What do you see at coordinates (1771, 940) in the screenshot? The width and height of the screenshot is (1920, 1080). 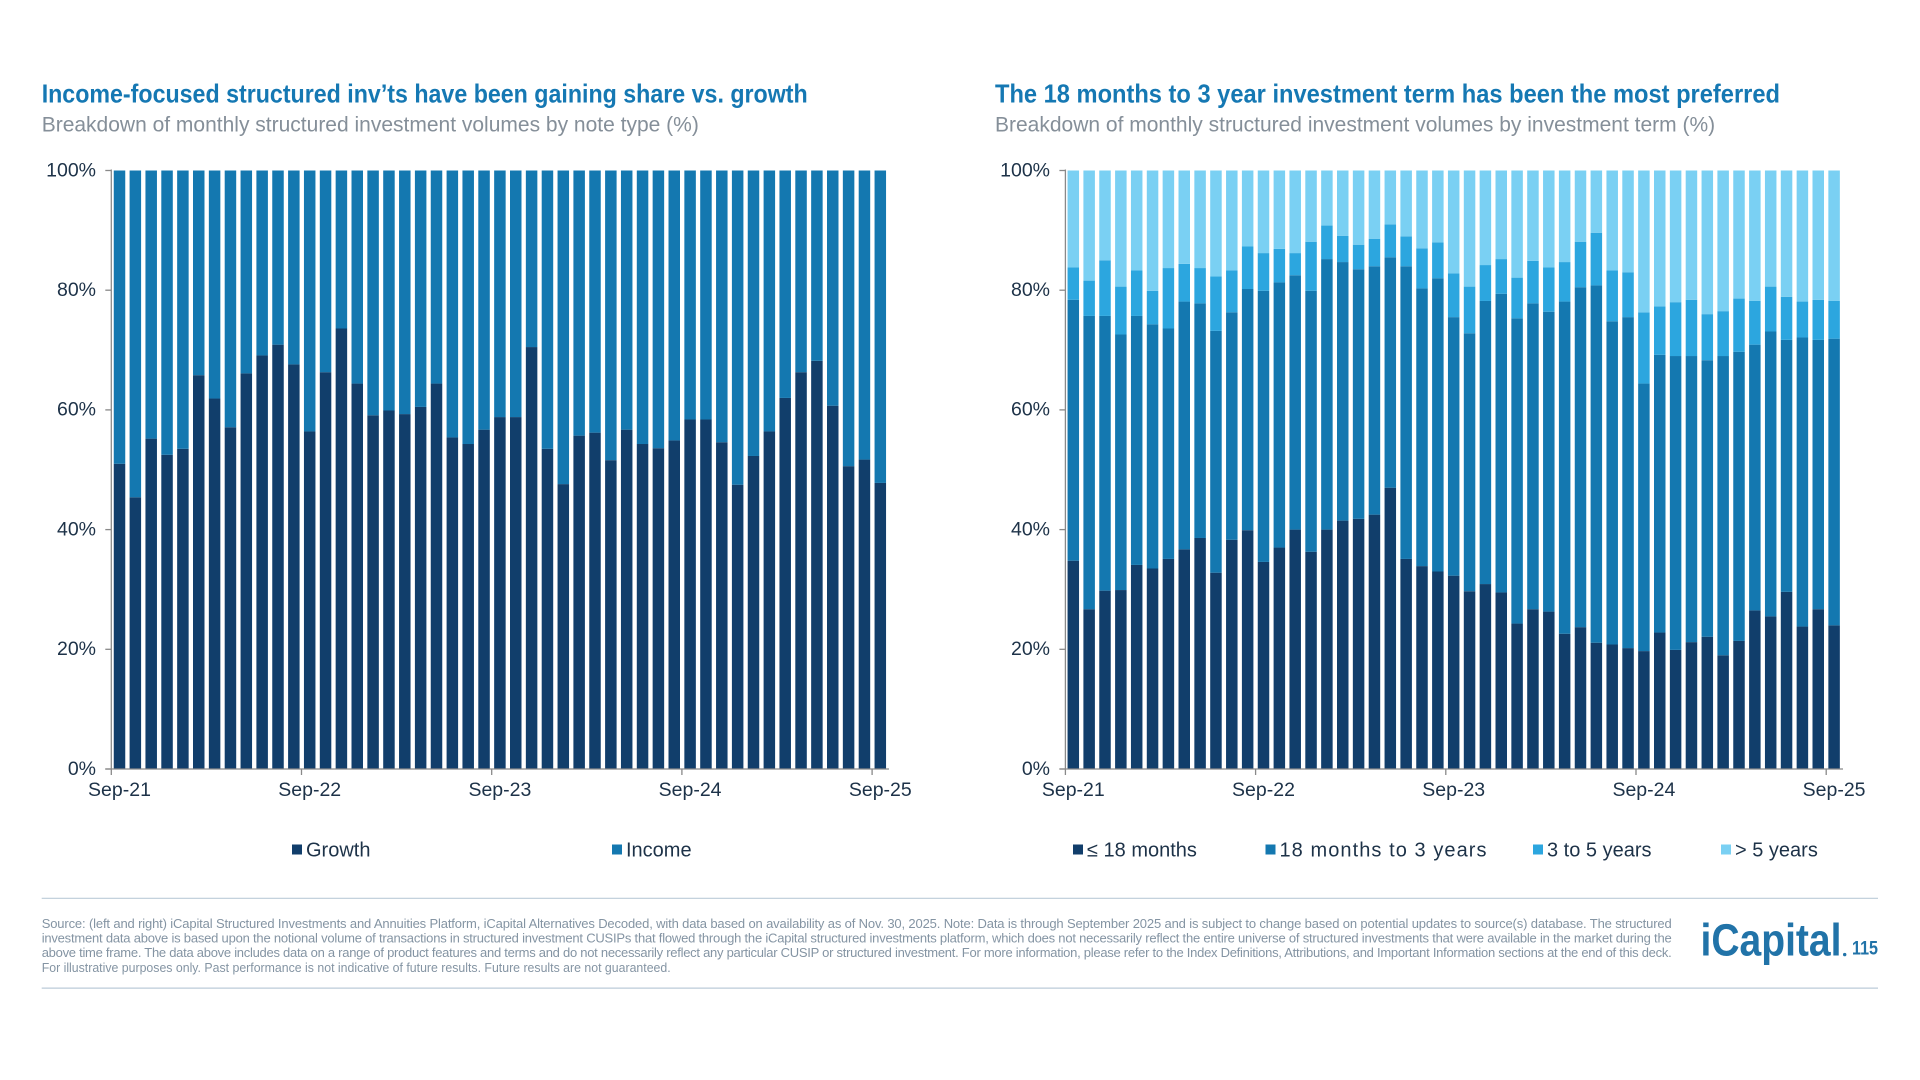 I see `svg-text: iCapital` at bounding box center [1771, 940].